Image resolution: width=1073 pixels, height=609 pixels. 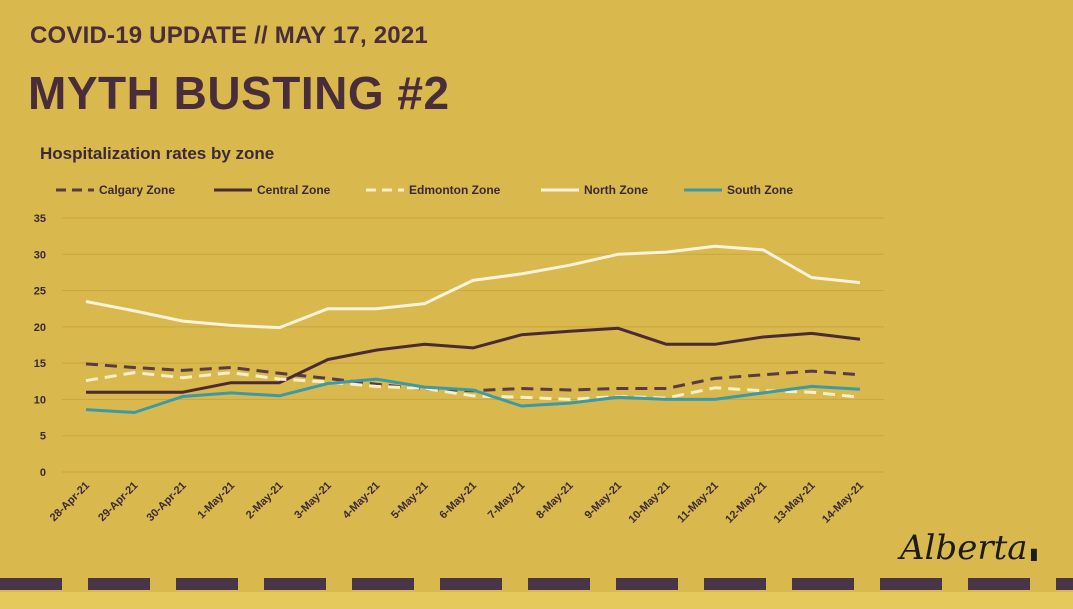 What do you see at coordinates (507, 501) in the screenshot?
I see `x-tick-label: 7-May-21` at bounding box center [507, 501].